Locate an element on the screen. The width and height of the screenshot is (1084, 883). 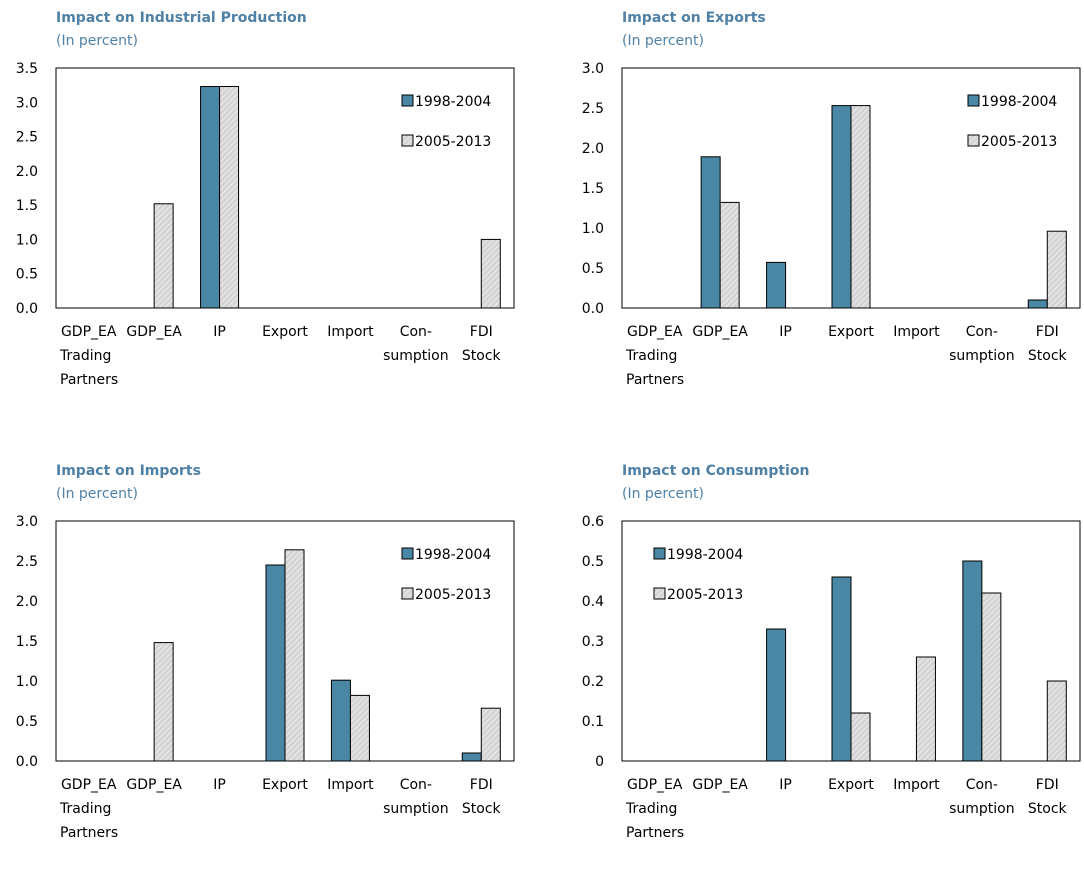
y-tick-label: 0.6 is located at coordinates (593, 522).